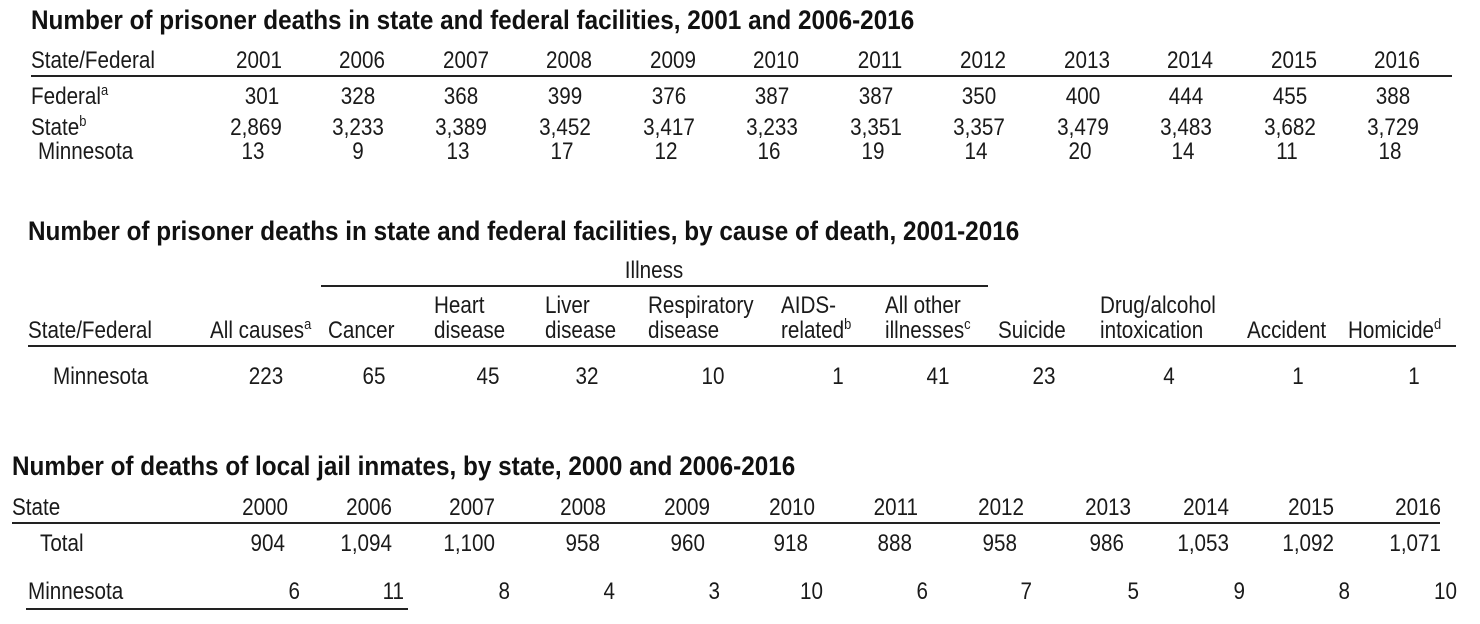 Image resolution: width=1480 pixels, height=624 pixels. Describe the element at coordinates (1294, 60) in the screenshot. I see `table-1-year-header: 2015` at that location.